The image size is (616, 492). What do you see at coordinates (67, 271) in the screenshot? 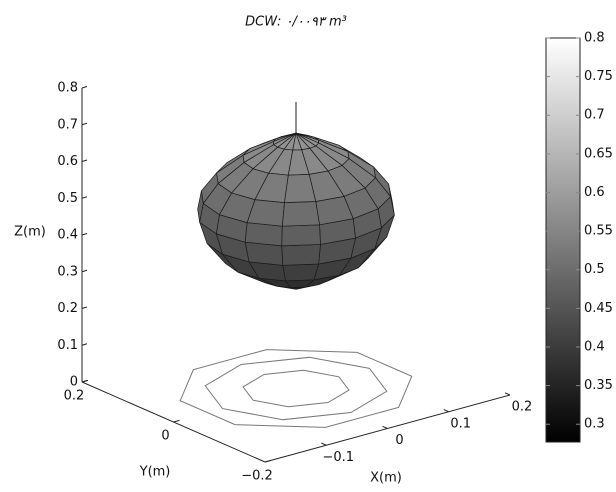
I see `z-tick-label: 0.3` at bounding box center [67, 271].